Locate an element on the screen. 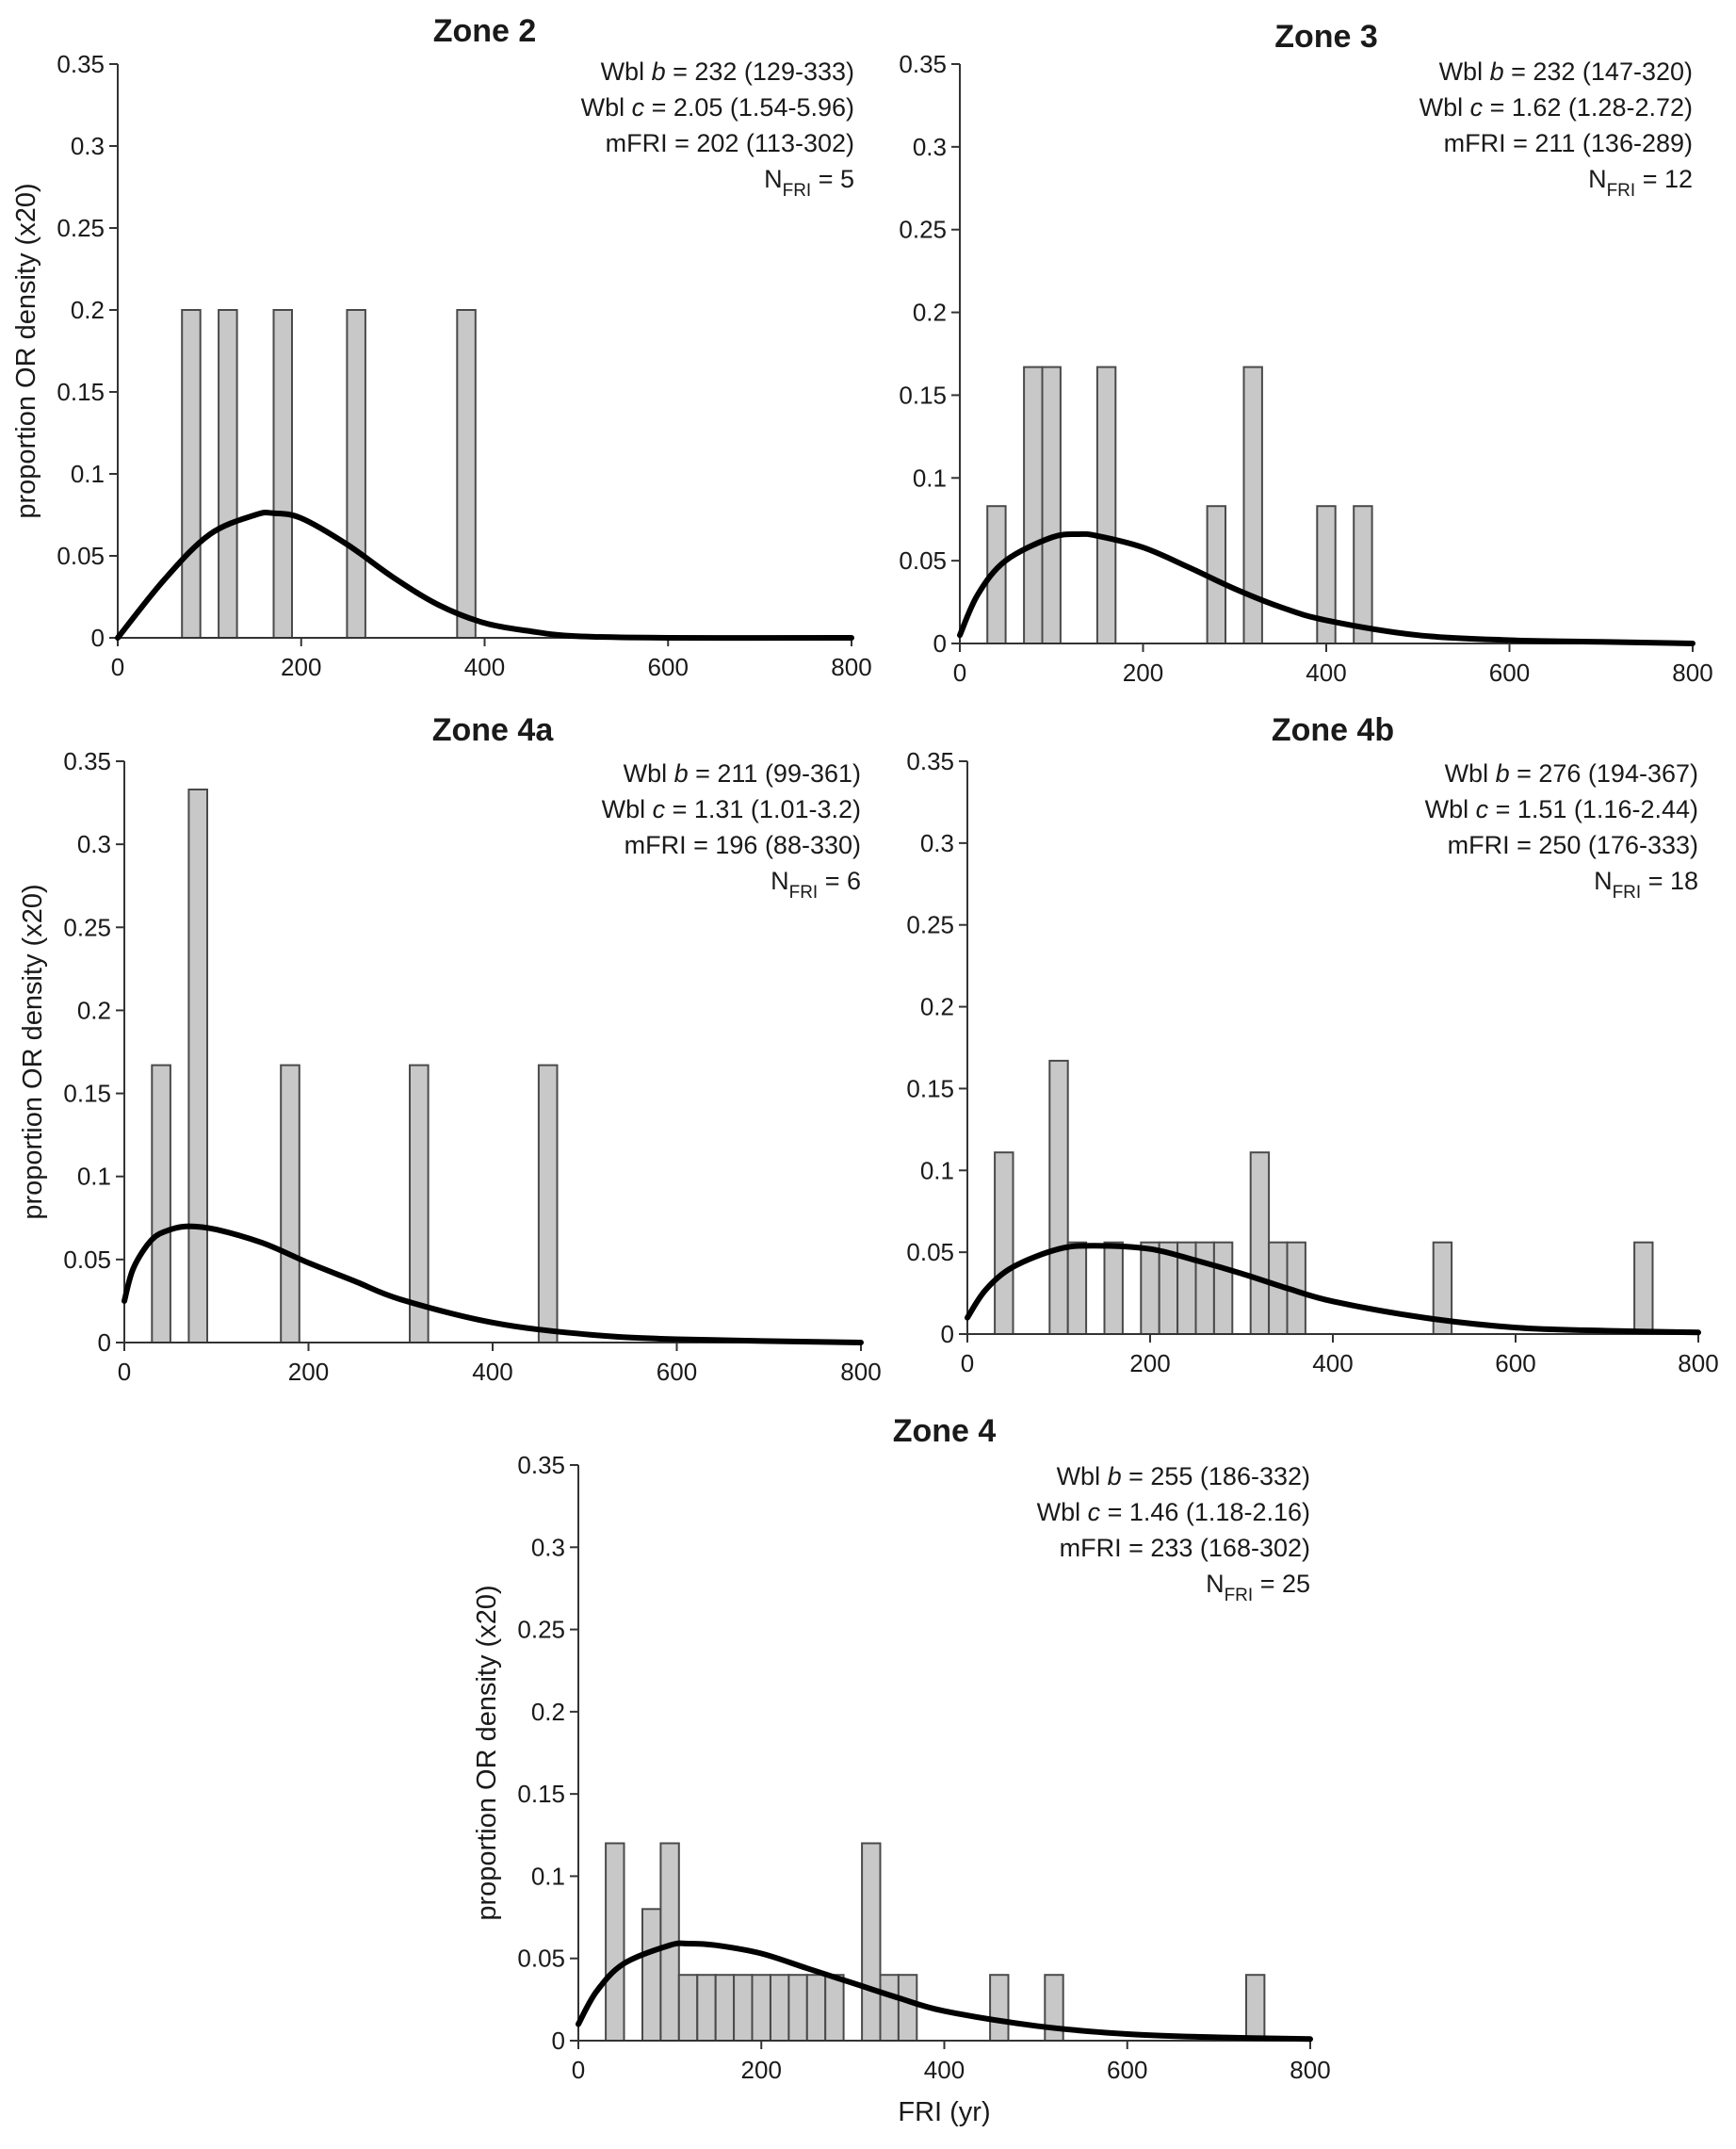 The image size is (1736, 2149). stat-line: NFRI = 5 is located at coordinates (809, 183).